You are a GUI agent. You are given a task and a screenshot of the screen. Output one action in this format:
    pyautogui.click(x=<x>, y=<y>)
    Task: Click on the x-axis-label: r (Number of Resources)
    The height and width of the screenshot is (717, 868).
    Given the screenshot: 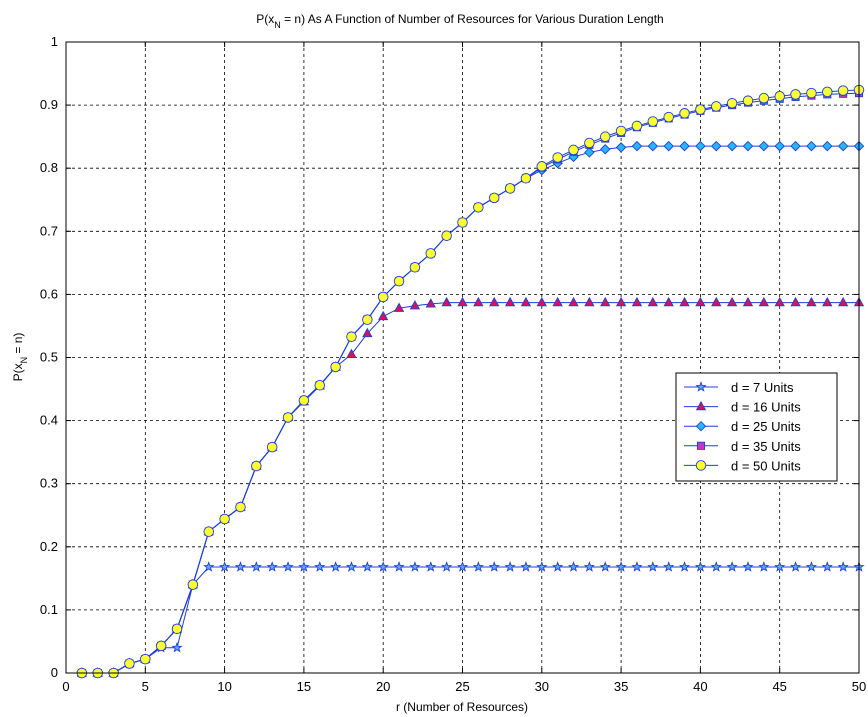 What is the action you would take?
    pyautogui.click(x=462, y=707)
    